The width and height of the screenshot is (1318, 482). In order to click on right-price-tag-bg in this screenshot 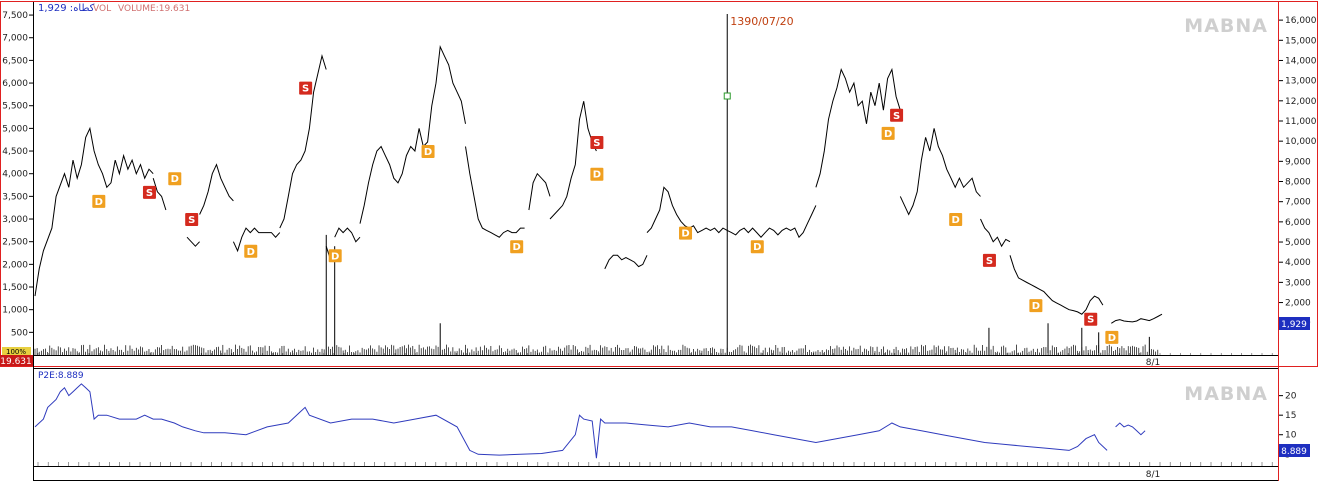, I will do `click(1294, 323)`.